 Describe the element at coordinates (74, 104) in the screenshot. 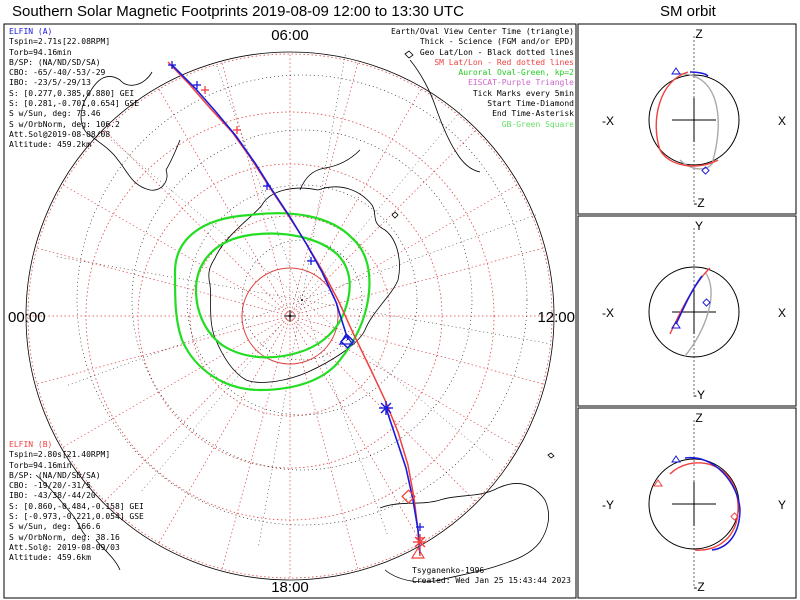

I see `elfin-a-line: S: [0.281,-0.701,0.654] GSE` at that location.